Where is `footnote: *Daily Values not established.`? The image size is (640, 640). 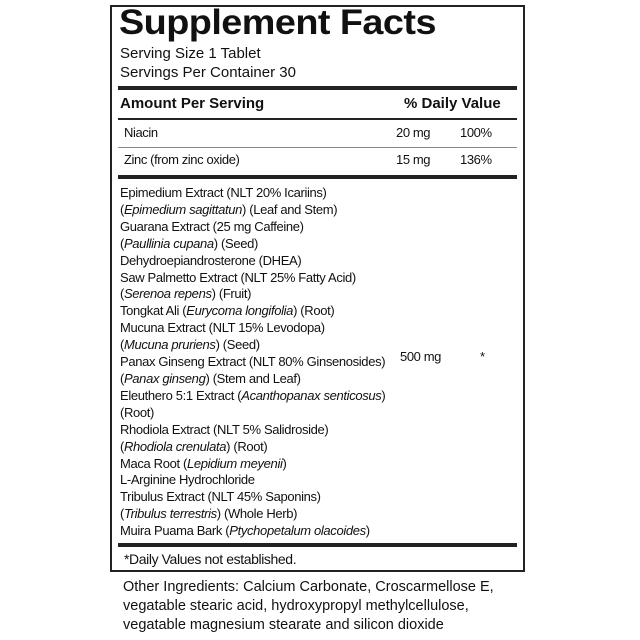 footnote: *Daily Values not established. is located at coordinates (210, 559).